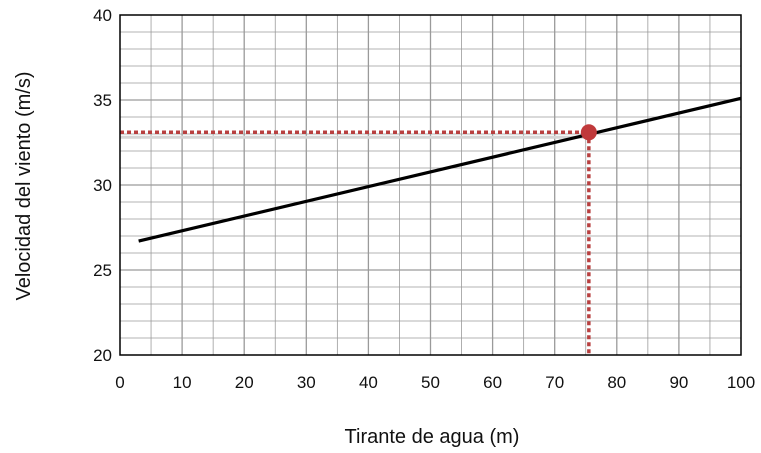 The height and width of the screenshot is (453, 761). Describe the element at coordinates (102, 355) in the screenshot. I see `y-tick-label: 20` at that location.